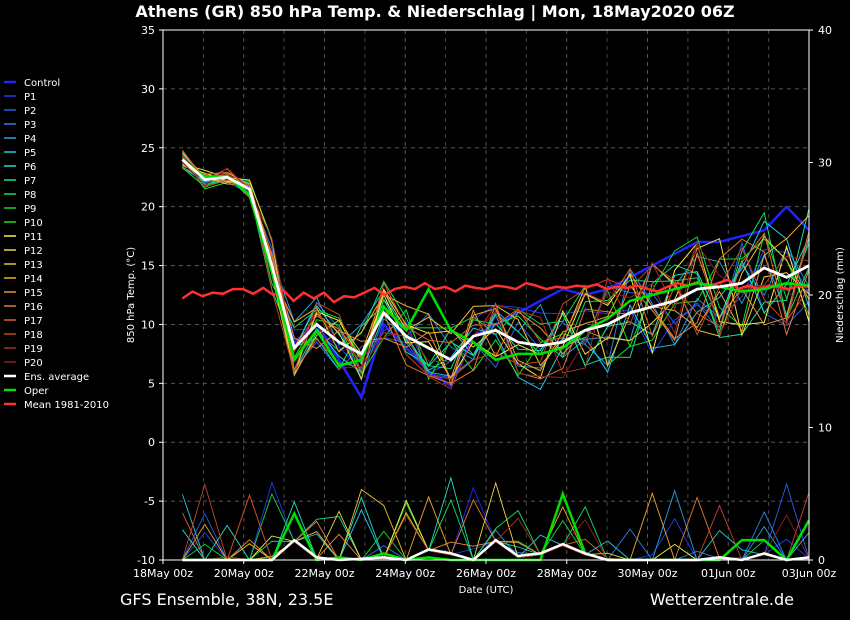  What do you see at coordinates (36, 391) in the screenshot?
I see `legend-label: Oper` at bounding box center [36, 391].